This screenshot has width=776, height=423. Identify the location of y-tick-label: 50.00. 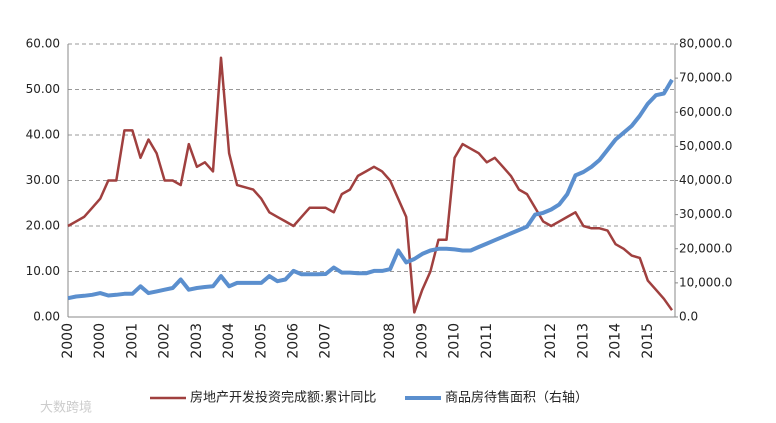
(43, 89).